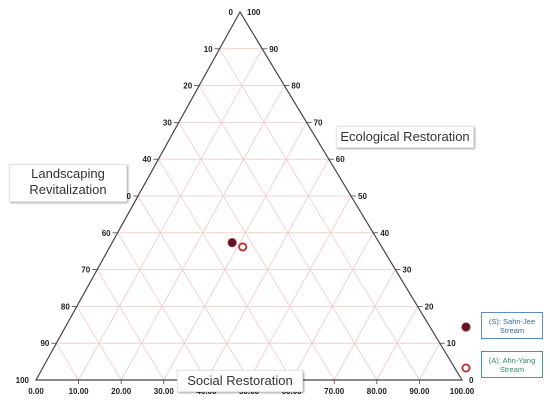 The width and height of the screenshot is (550, 420). I want to click on right-tick-label: 90, so click(273, 49).